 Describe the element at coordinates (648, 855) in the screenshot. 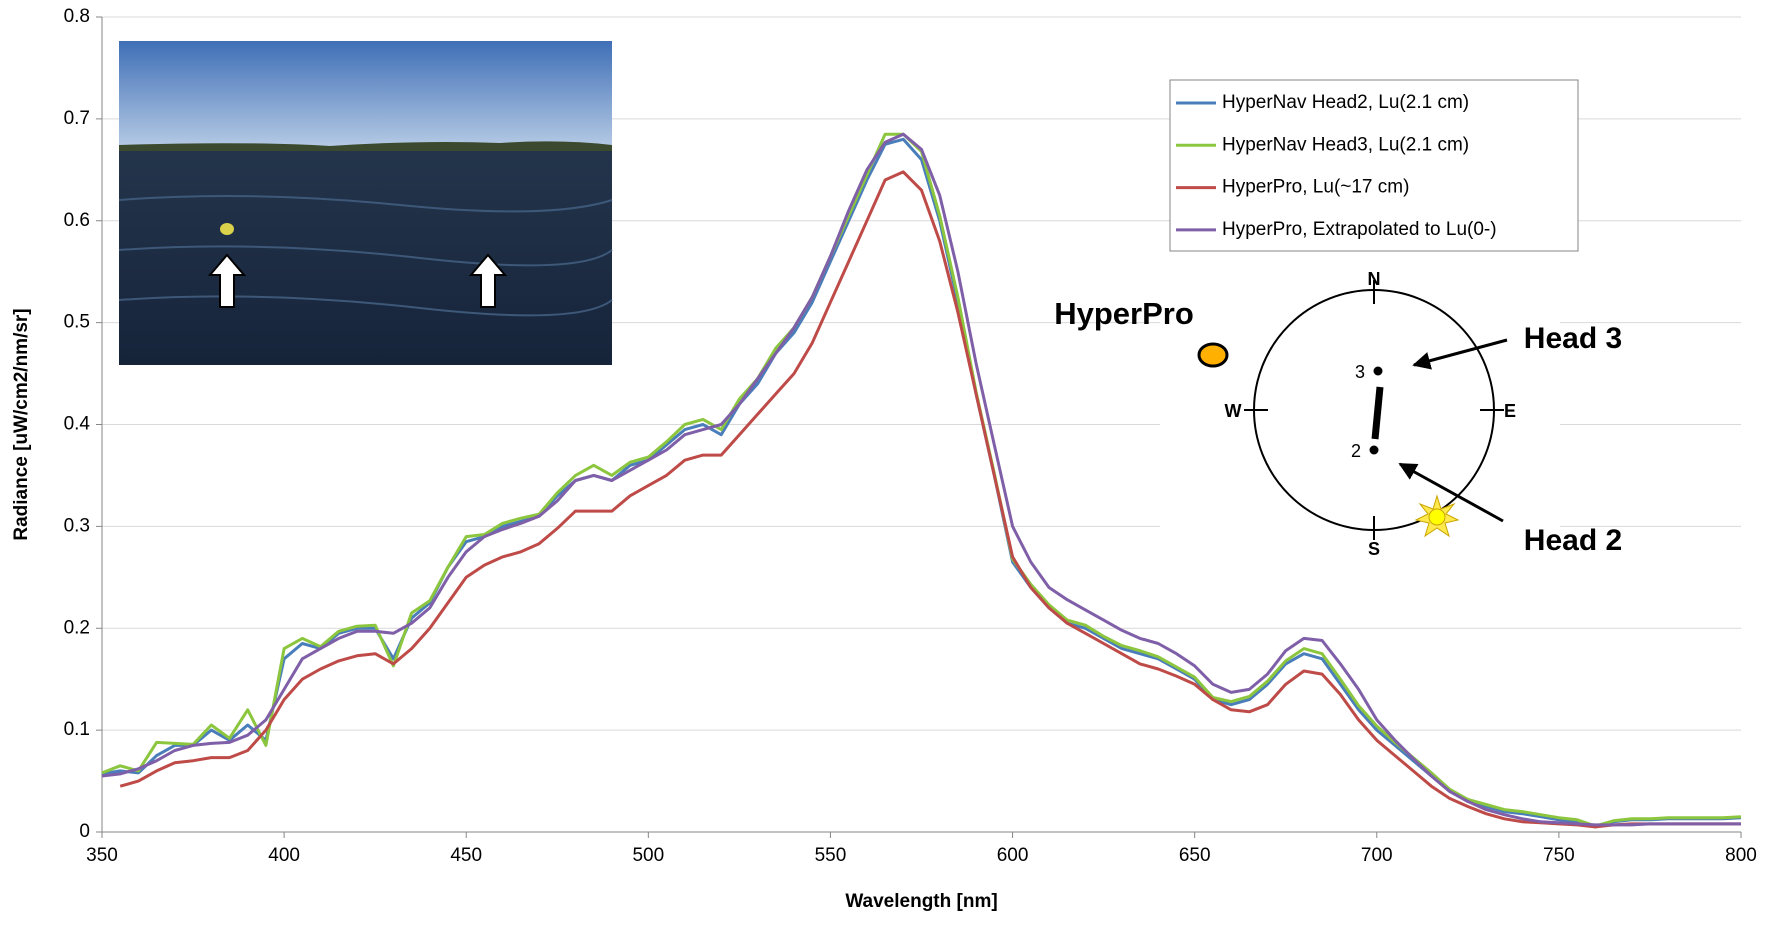

I see `x-tick-label: 500` at that location.